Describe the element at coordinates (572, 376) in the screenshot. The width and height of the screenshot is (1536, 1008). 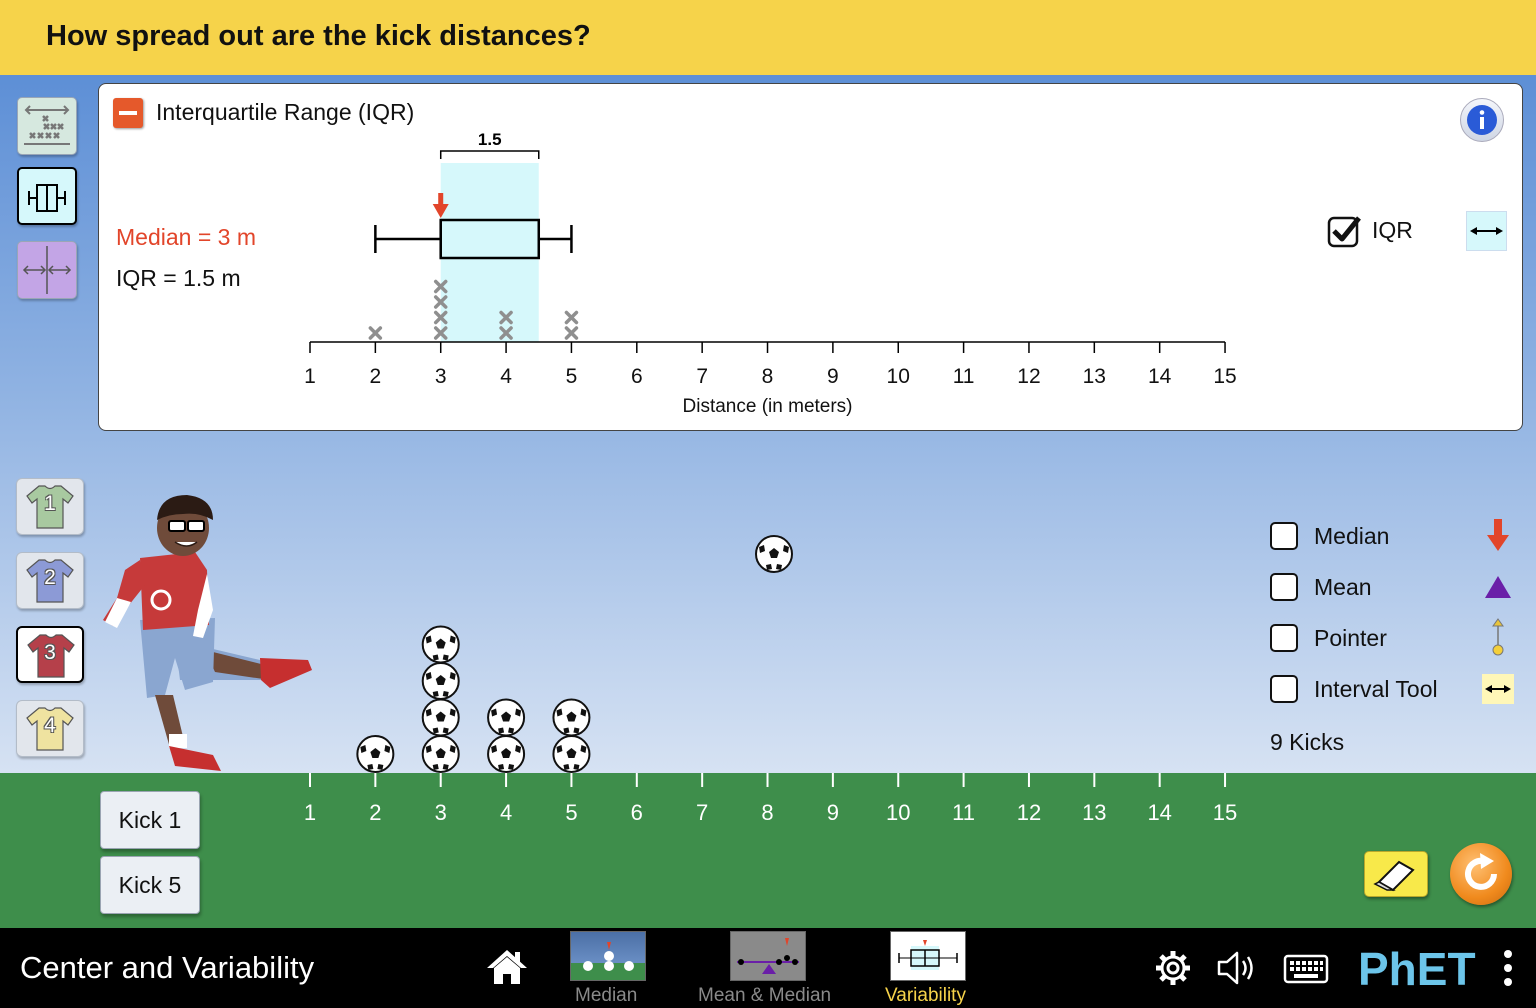
I see `x-tick-label: 5` at that location.